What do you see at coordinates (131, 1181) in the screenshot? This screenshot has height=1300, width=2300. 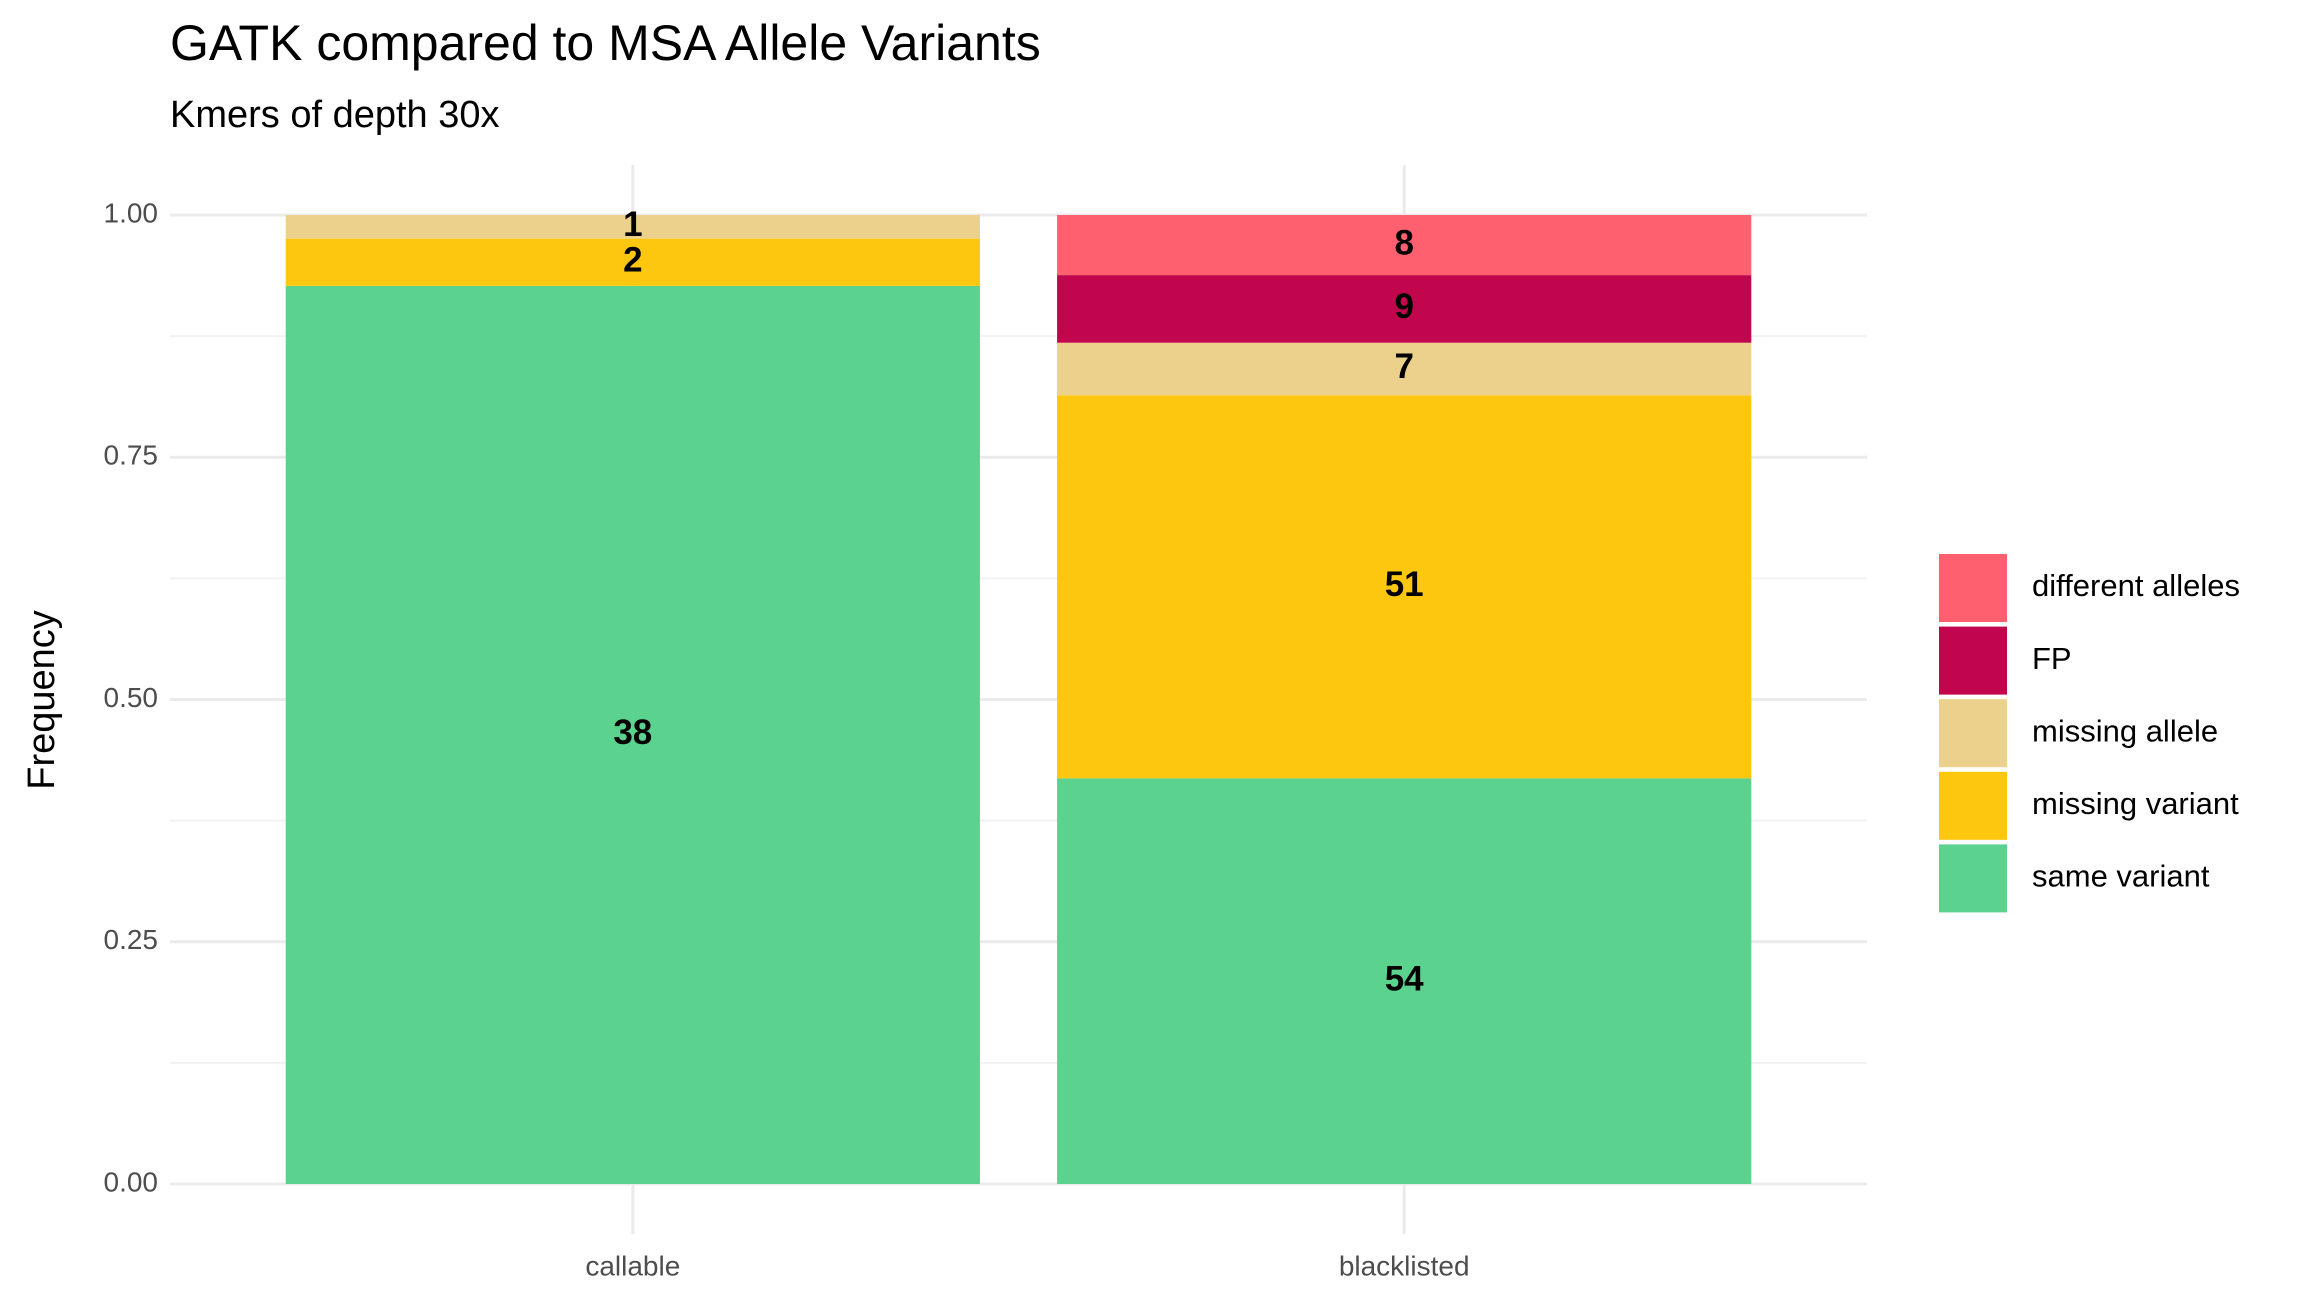 I see `y-tick-label: 0.00` at bounding box center [131, 1181].